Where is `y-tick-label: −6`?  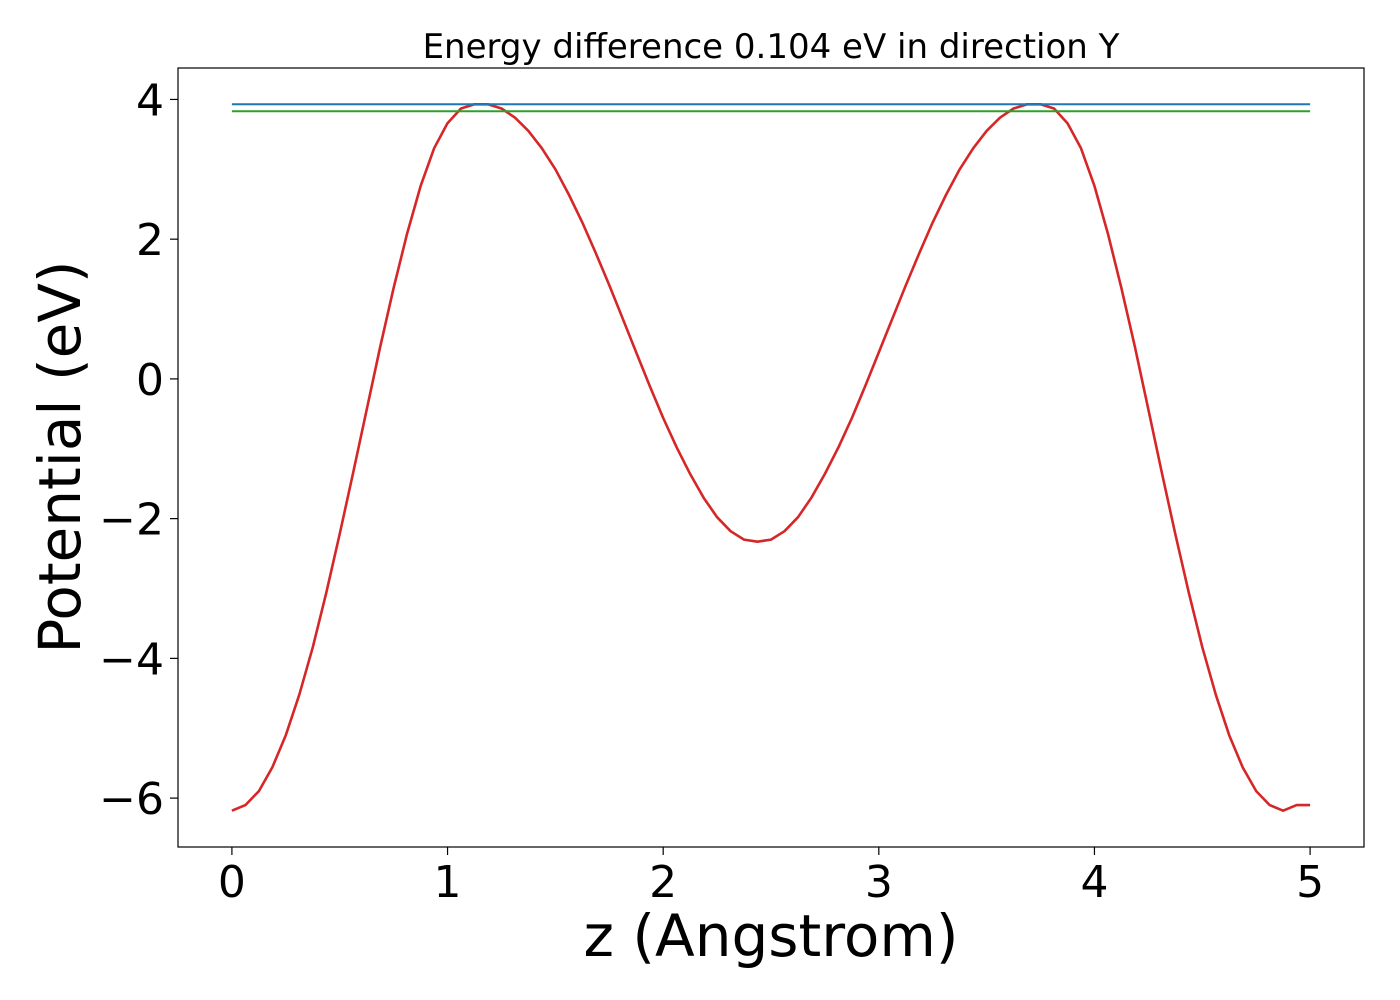 y-tick-label: −6 is located at coordinates (131, 799).